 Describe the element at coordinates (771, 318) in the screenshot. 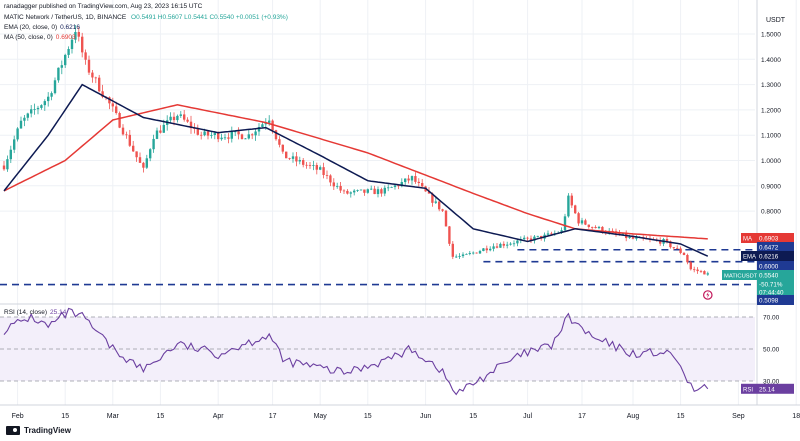

I see `rsi-tick-label: 70.00` at that location.